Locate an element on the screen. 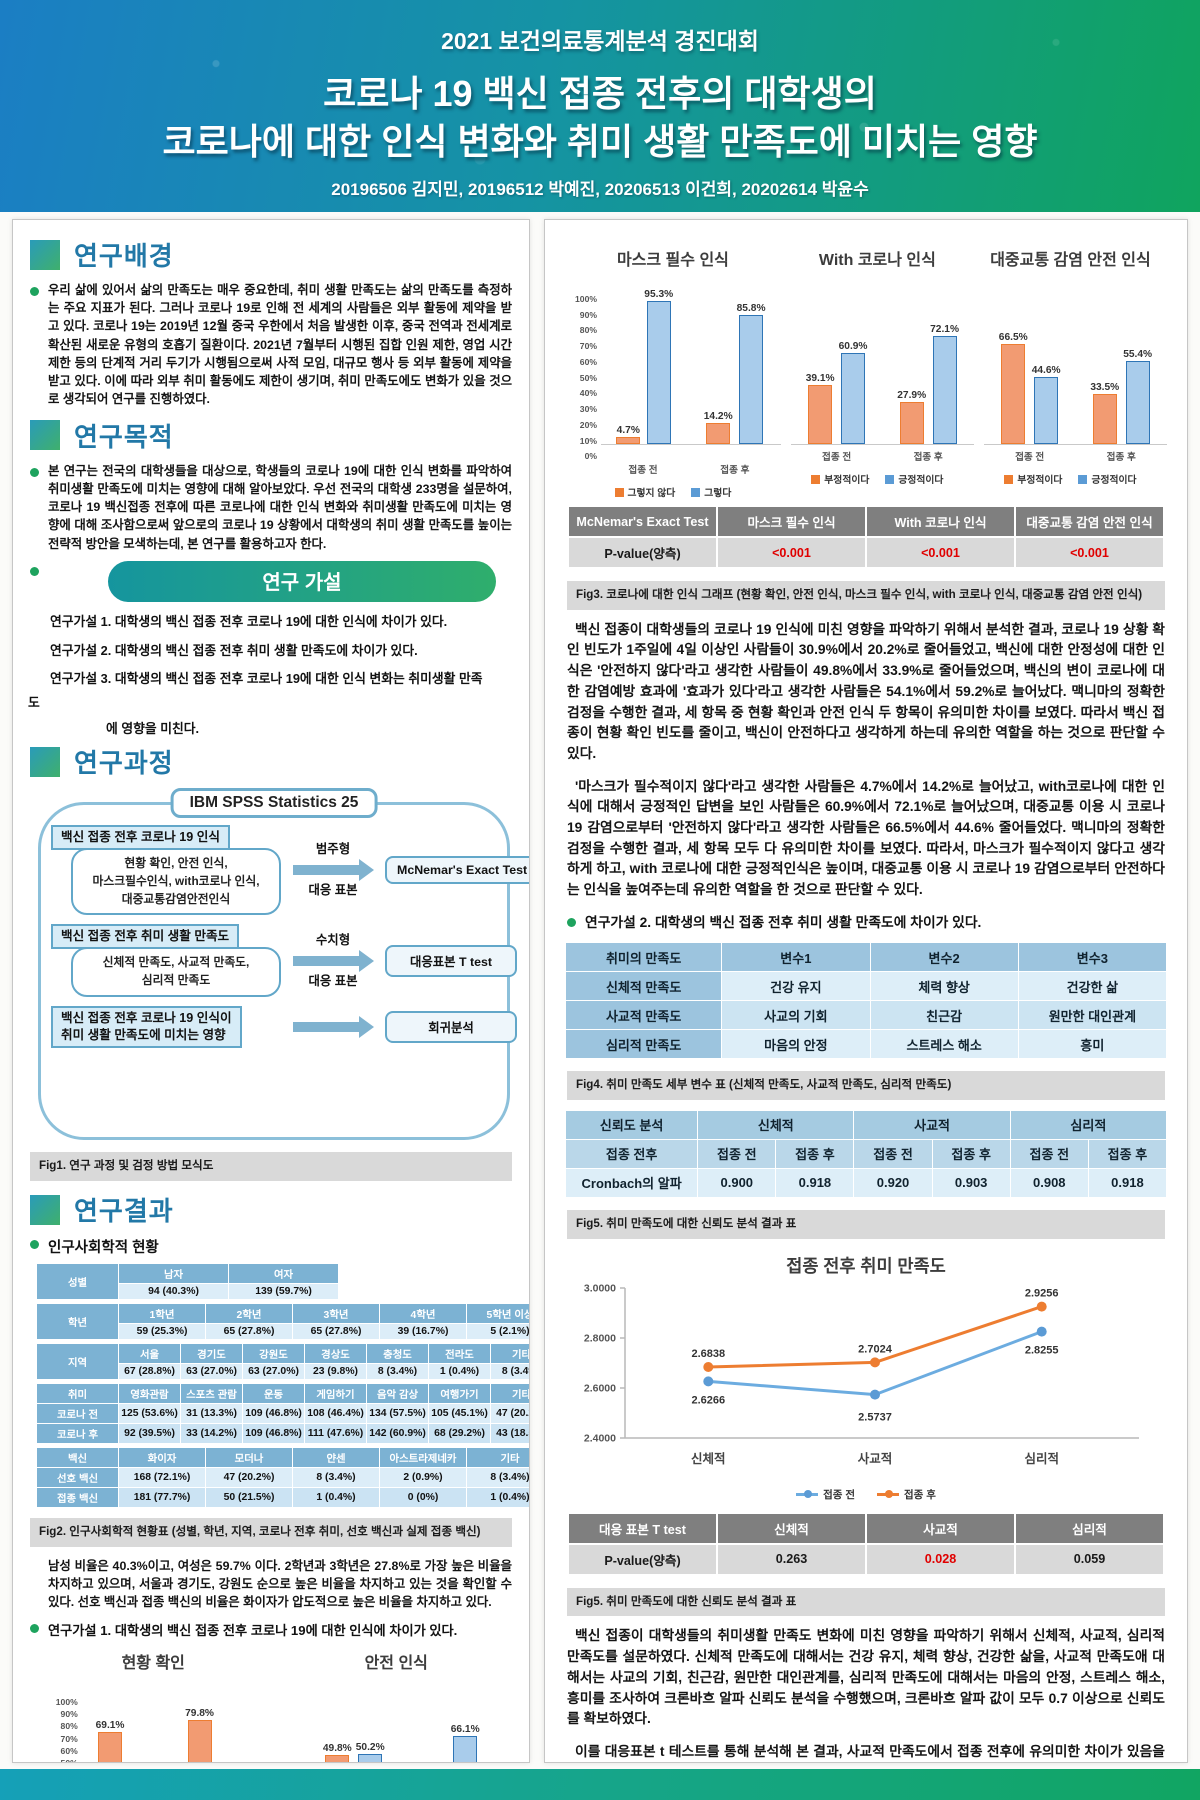 This screenshot has height=1800, width=1200. cronbach-subheader: 접종 전후 is located at coordinates (631, 1153).